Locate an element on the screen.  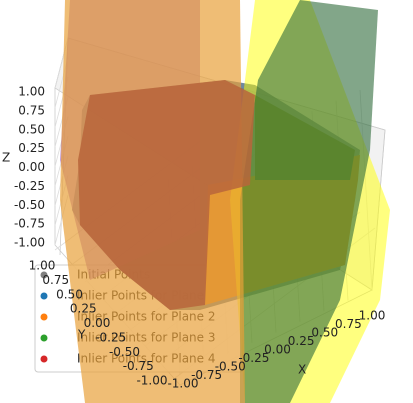
z-tick-label: 0.25 is located at coordinates (31, 148).